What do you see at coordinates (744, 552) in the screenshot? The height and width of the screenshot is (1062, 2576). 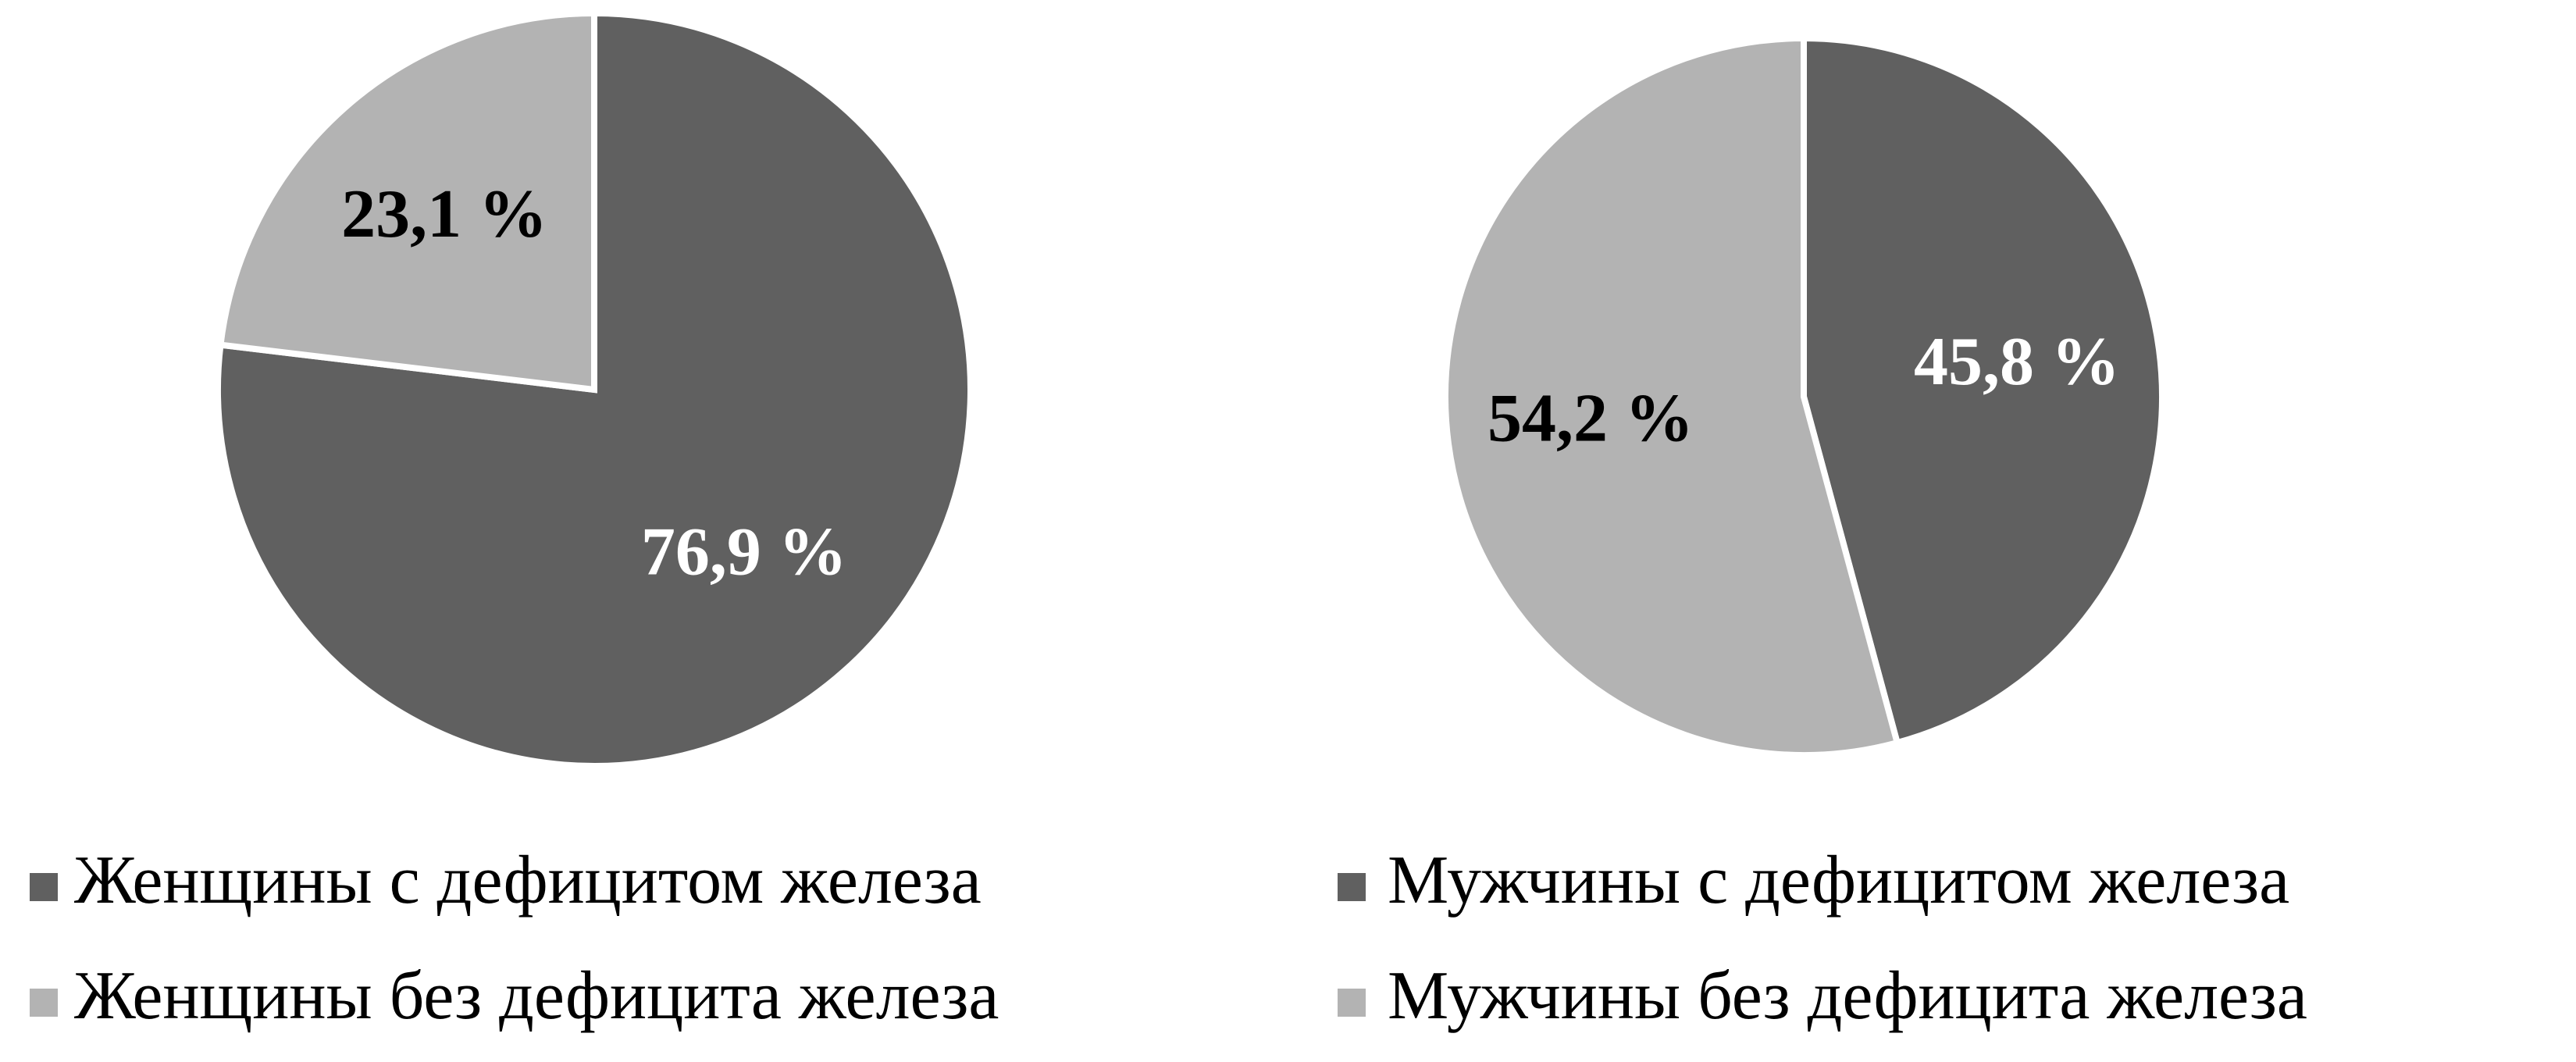 I see `value-label: 76,9 %` at bounding box center [744, 552].